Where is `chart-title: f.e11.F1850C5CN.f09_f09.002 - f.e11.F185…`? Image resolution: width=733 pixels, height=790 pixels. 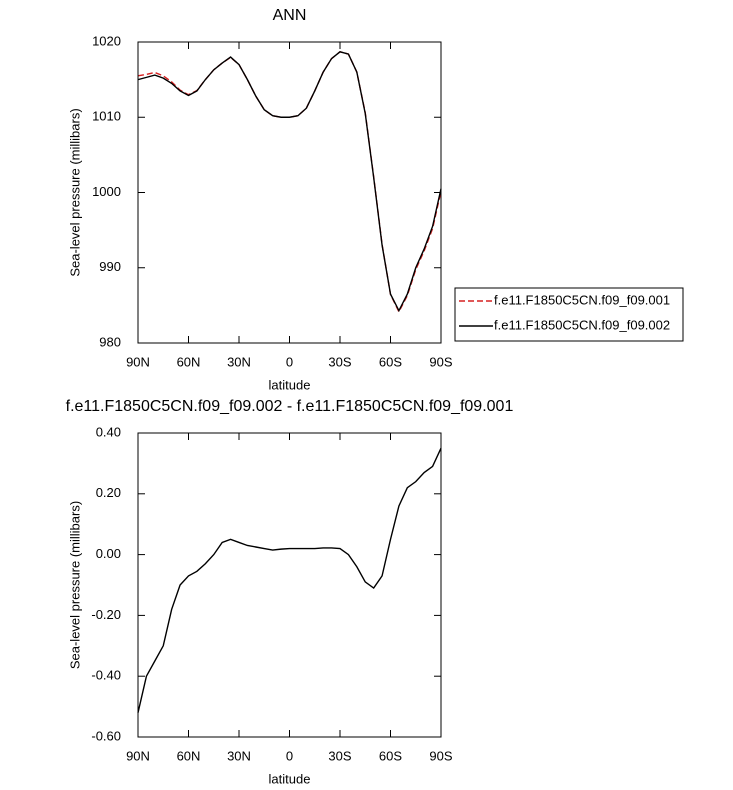
chart-title: f.e11.F1850C5CN.f09_f09.002 - f.e11.F185… is located at coordinates (290, 406).